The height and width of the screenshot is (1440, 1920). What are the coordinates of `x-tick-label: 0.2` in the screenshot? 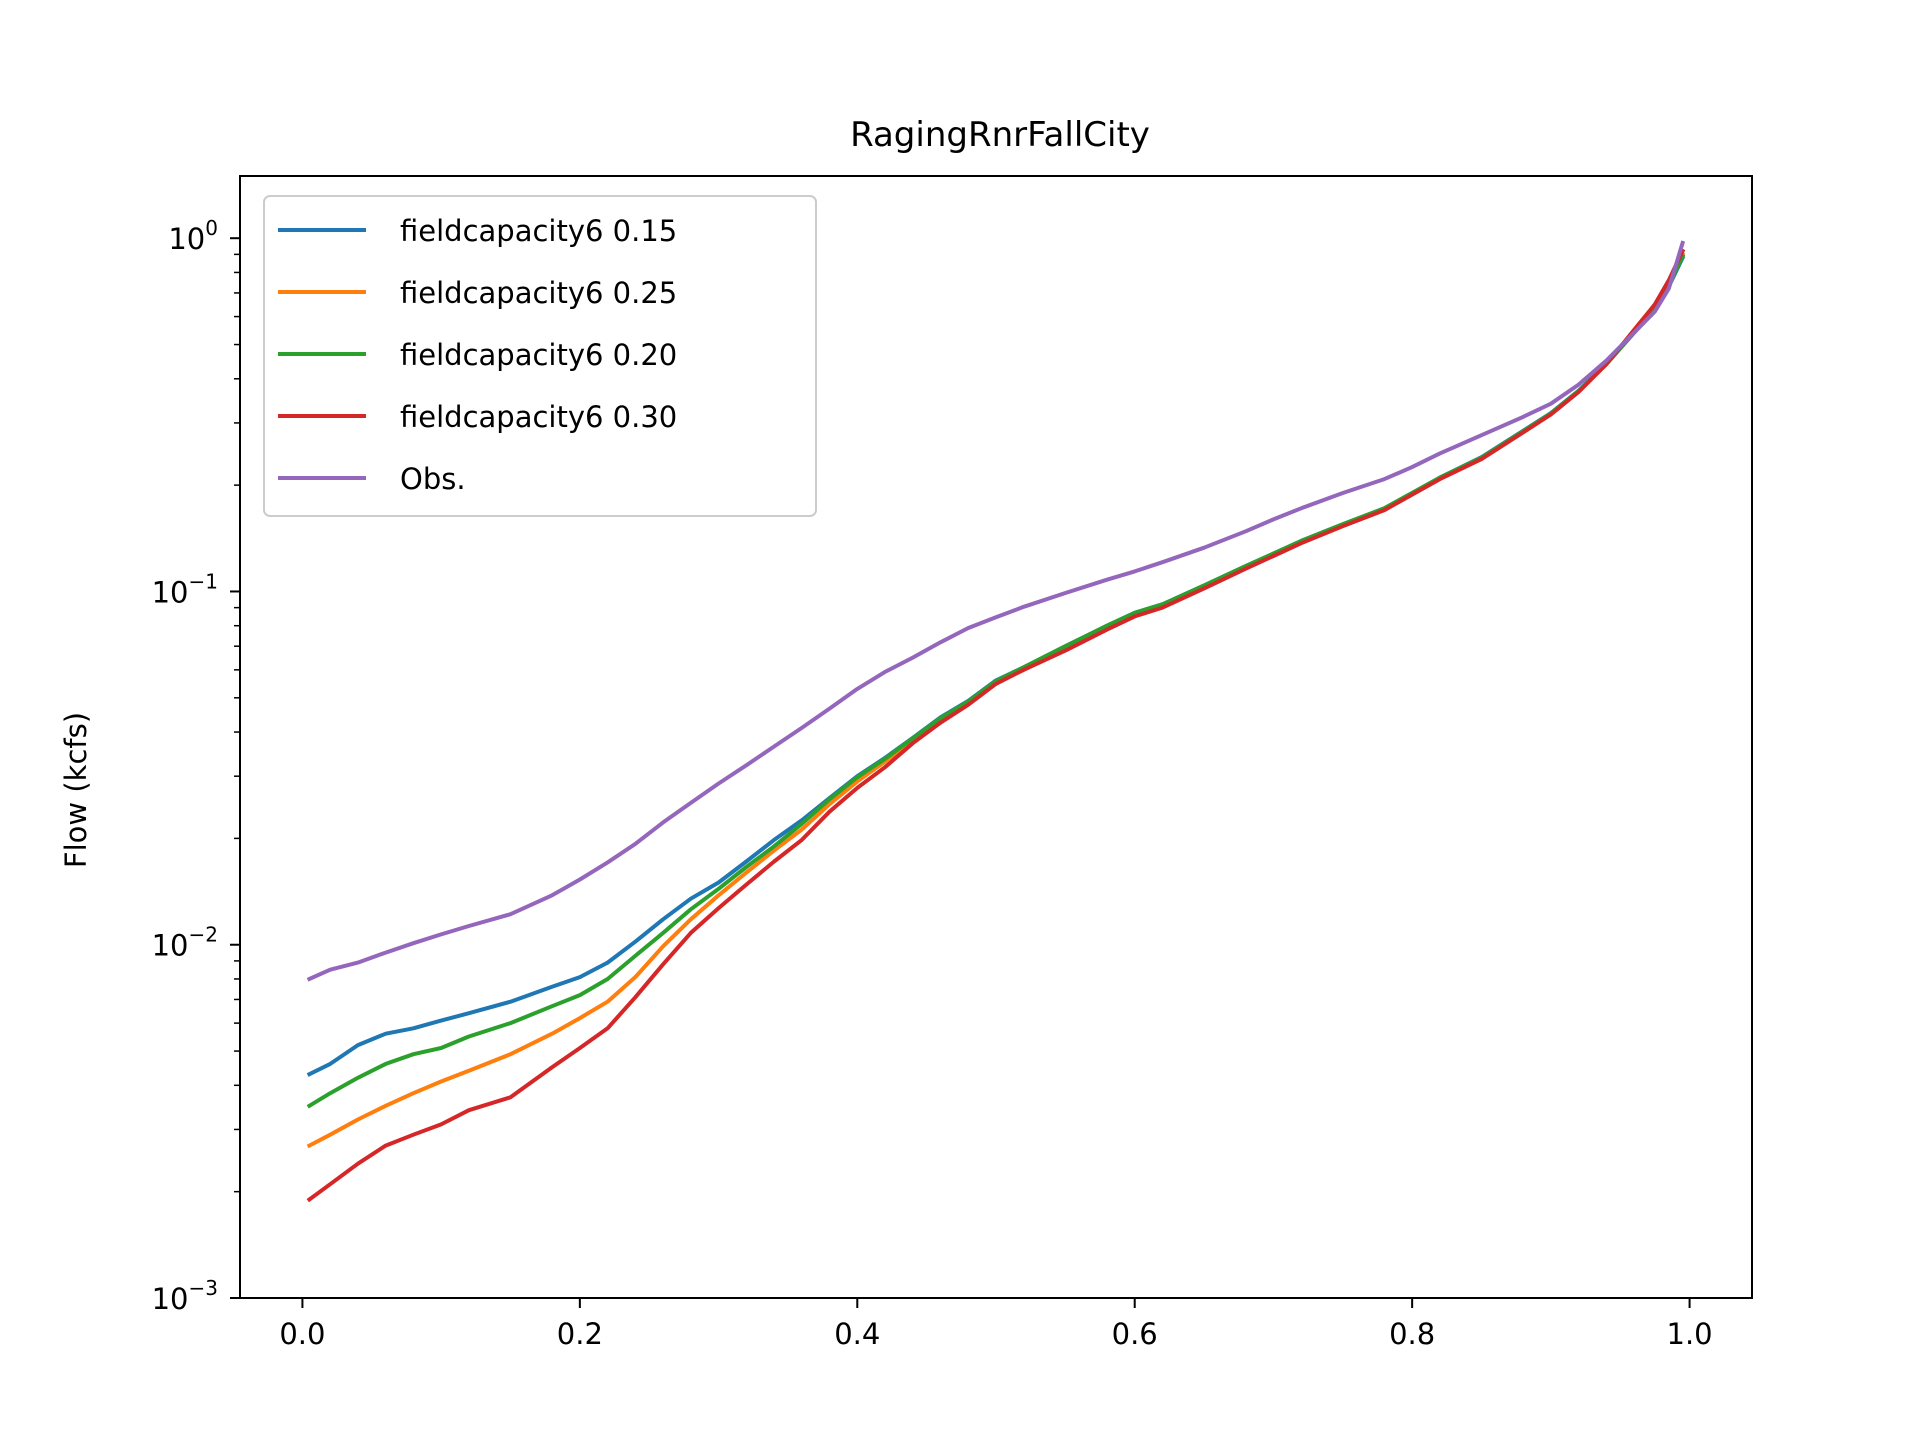 It's located at (580, 1334).